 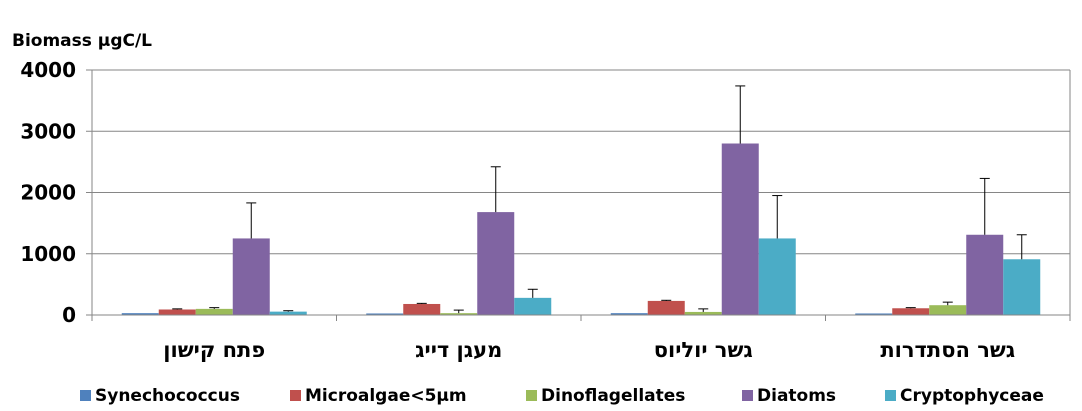 What do you see at coordinates (947, 350) in the screenshot?
I see `x-tick-label: גשר הסתדרות` at bounding box center [947, 350].